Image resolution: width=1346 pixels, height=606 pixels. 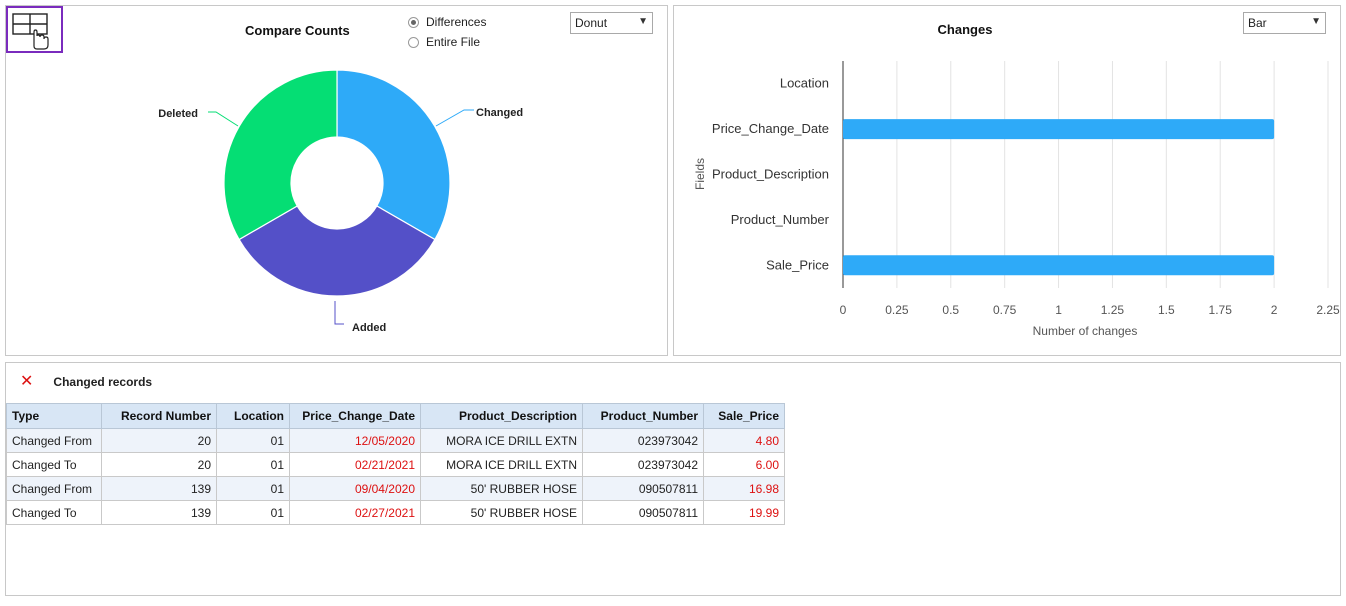 What do you see at coordinates (253, 416) in the screenshot?
I see `column-header-location: Location` at bounding box center [253, 416].